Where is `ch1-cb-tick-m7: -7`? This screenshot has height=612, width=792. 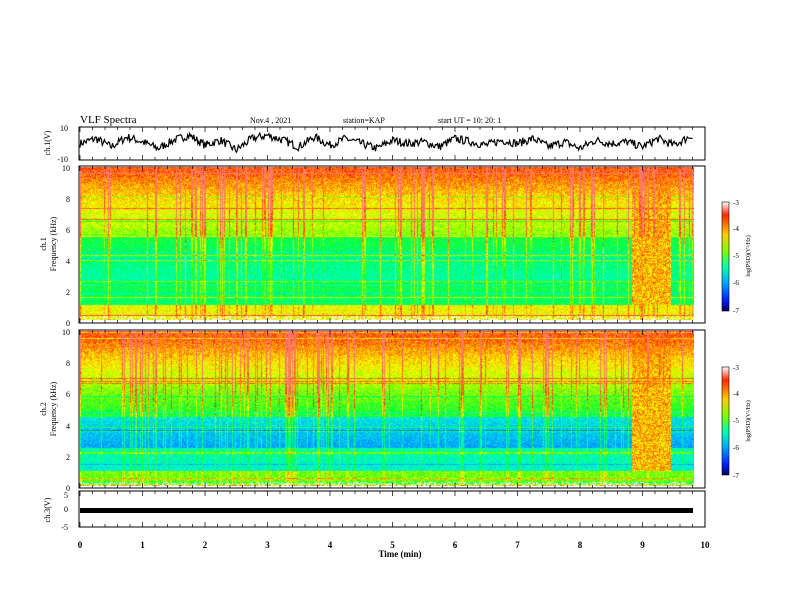
ch1-cb-tick-m7: -7 is located at coordinates (736, 311).